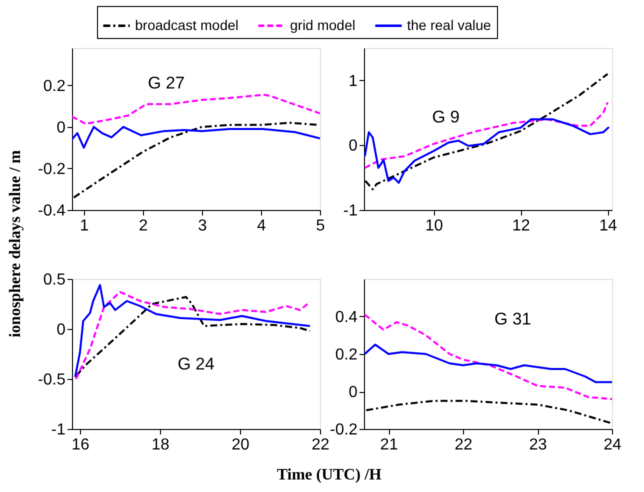 The height and width of the screenshot is (492, 644). I want to click on x-tick-label: 10, so click(434, 226).